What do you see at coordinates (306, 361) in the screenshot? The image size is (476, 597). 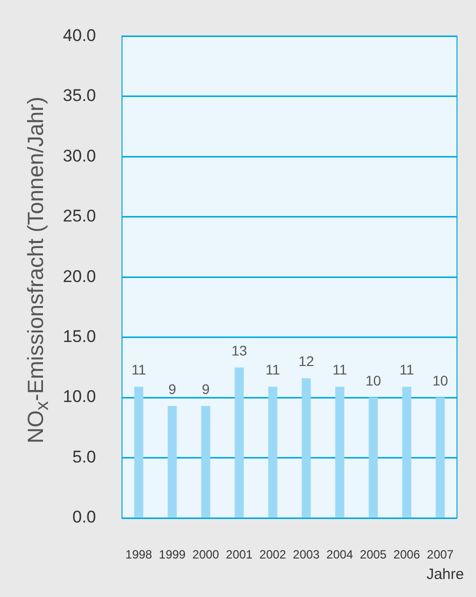 I see `data-label: 12` at bounding box center [306, 361].